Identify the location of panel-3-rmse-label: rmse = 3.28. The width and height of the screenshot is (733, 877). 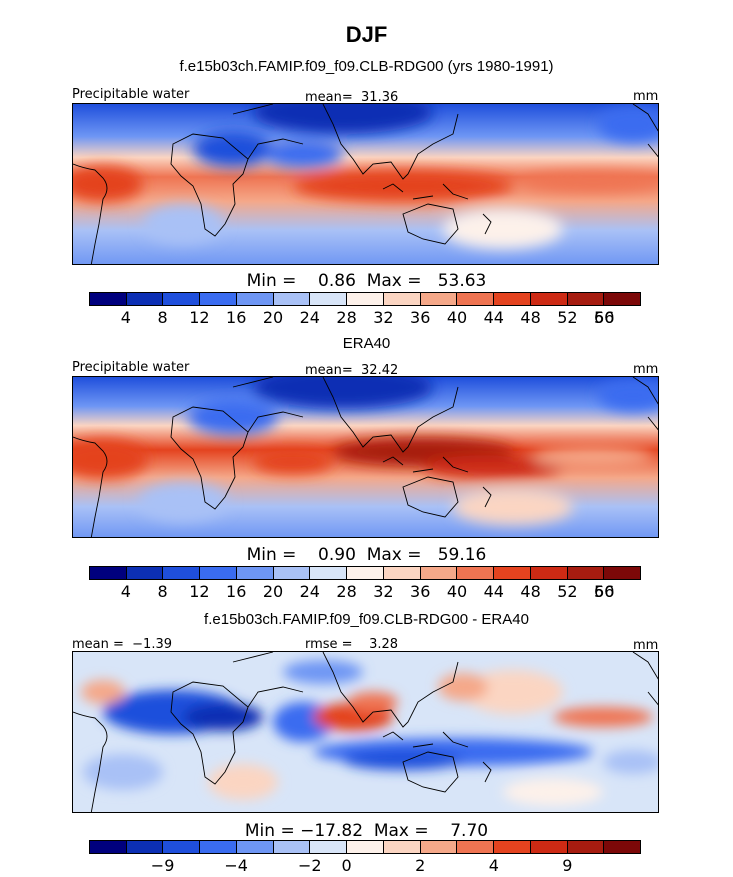
(352, 644).